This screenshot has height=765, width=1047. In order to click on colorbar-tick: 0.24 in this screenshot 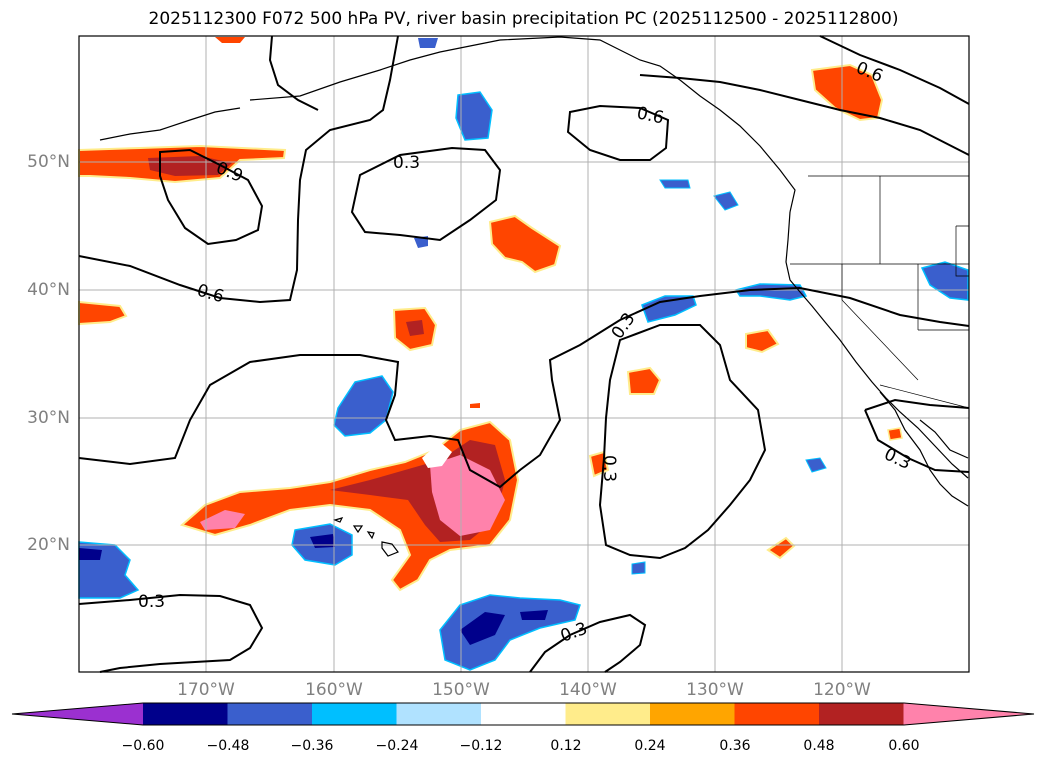, I will do `click(650, 746)`.